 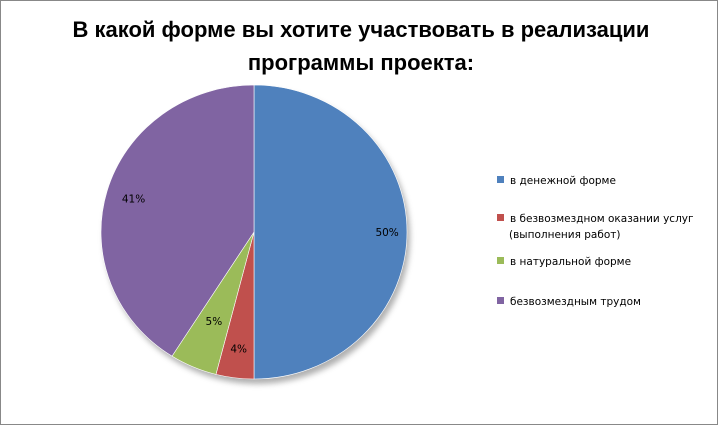 What do you see at coordinates (575, 302) in the screenshot?
I see `legend-label: безвозмездным трудом` at bounding box center [575, 302].